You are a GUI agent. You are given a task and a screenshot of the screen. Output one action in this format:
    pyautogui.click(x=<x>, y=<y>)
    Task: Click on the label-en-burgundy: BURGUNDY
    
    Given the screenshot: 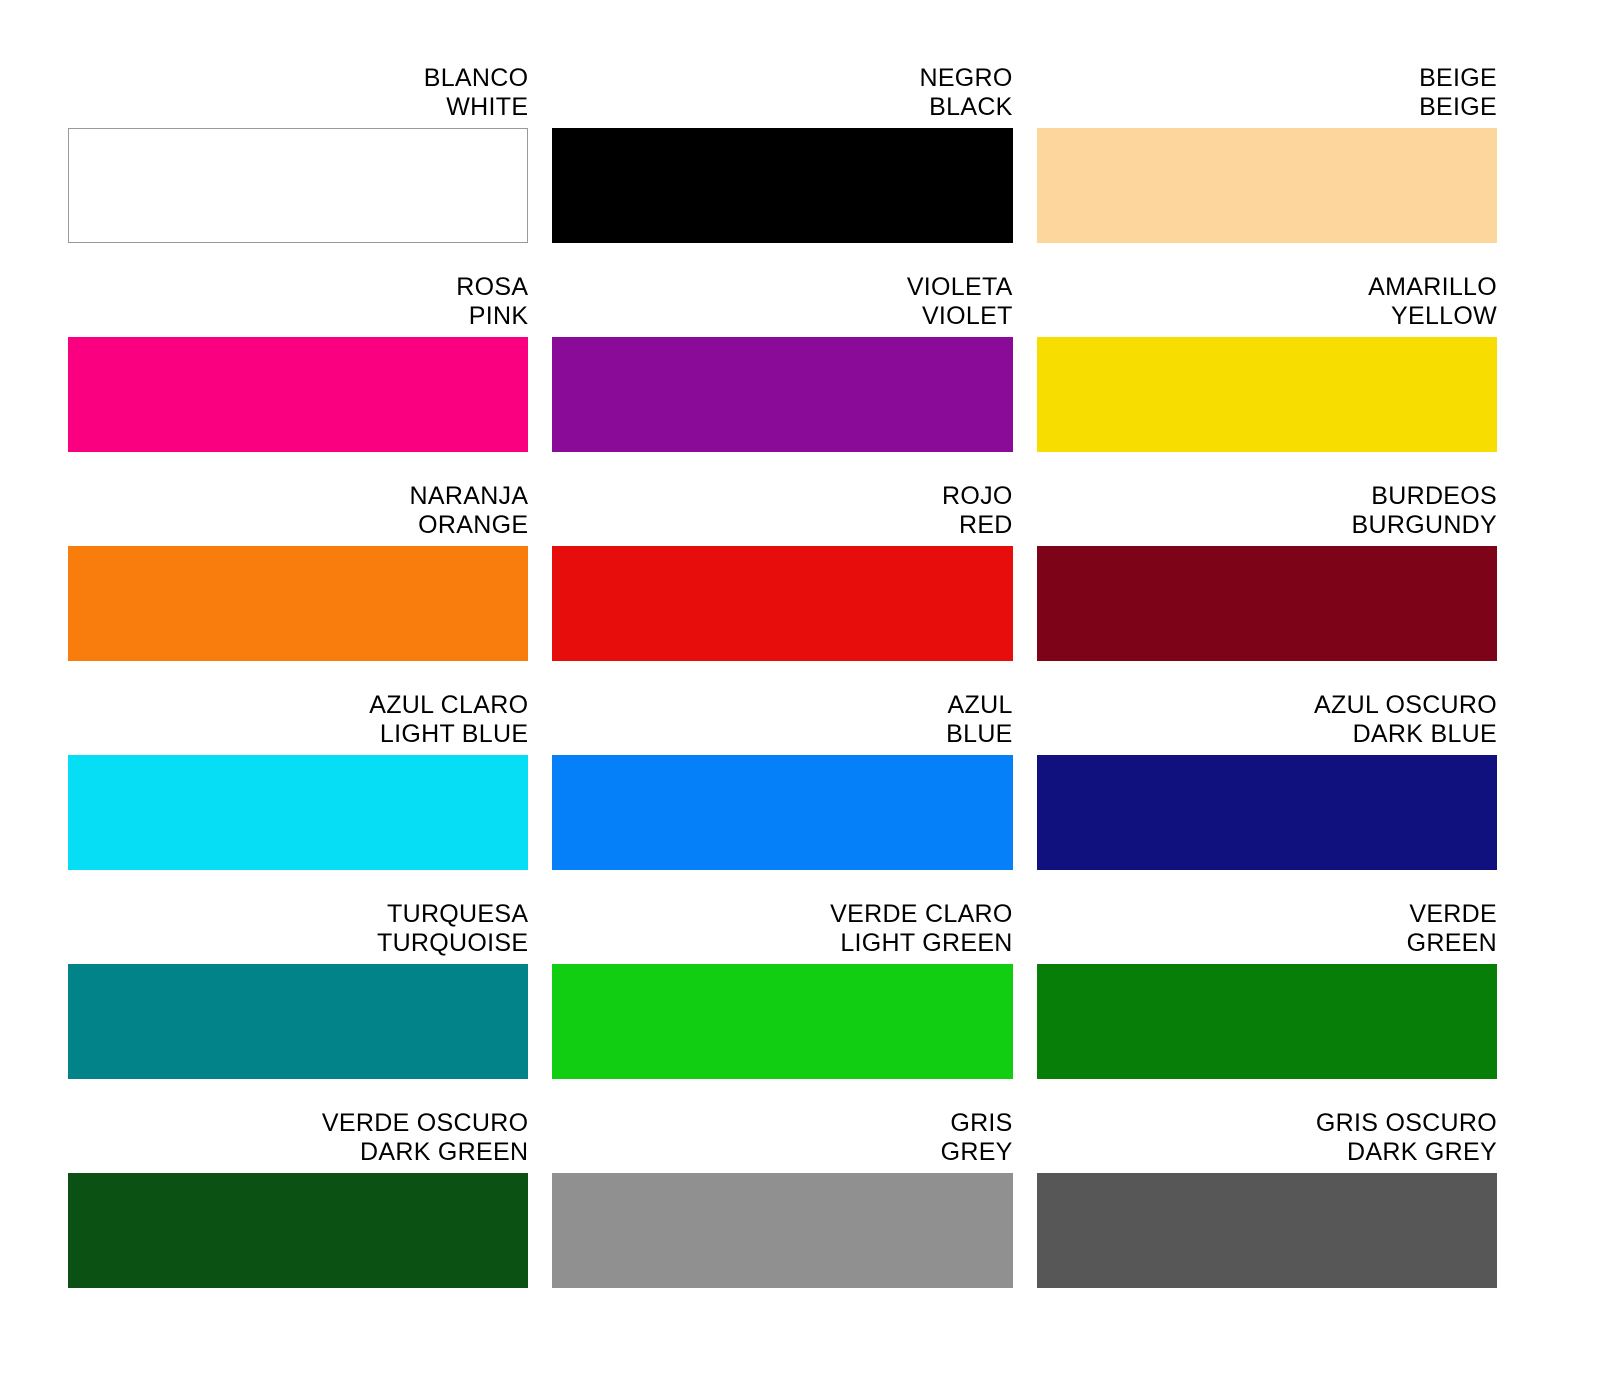 What is the action you would take?
    pyautogui.click(x=1424, y=525)
    